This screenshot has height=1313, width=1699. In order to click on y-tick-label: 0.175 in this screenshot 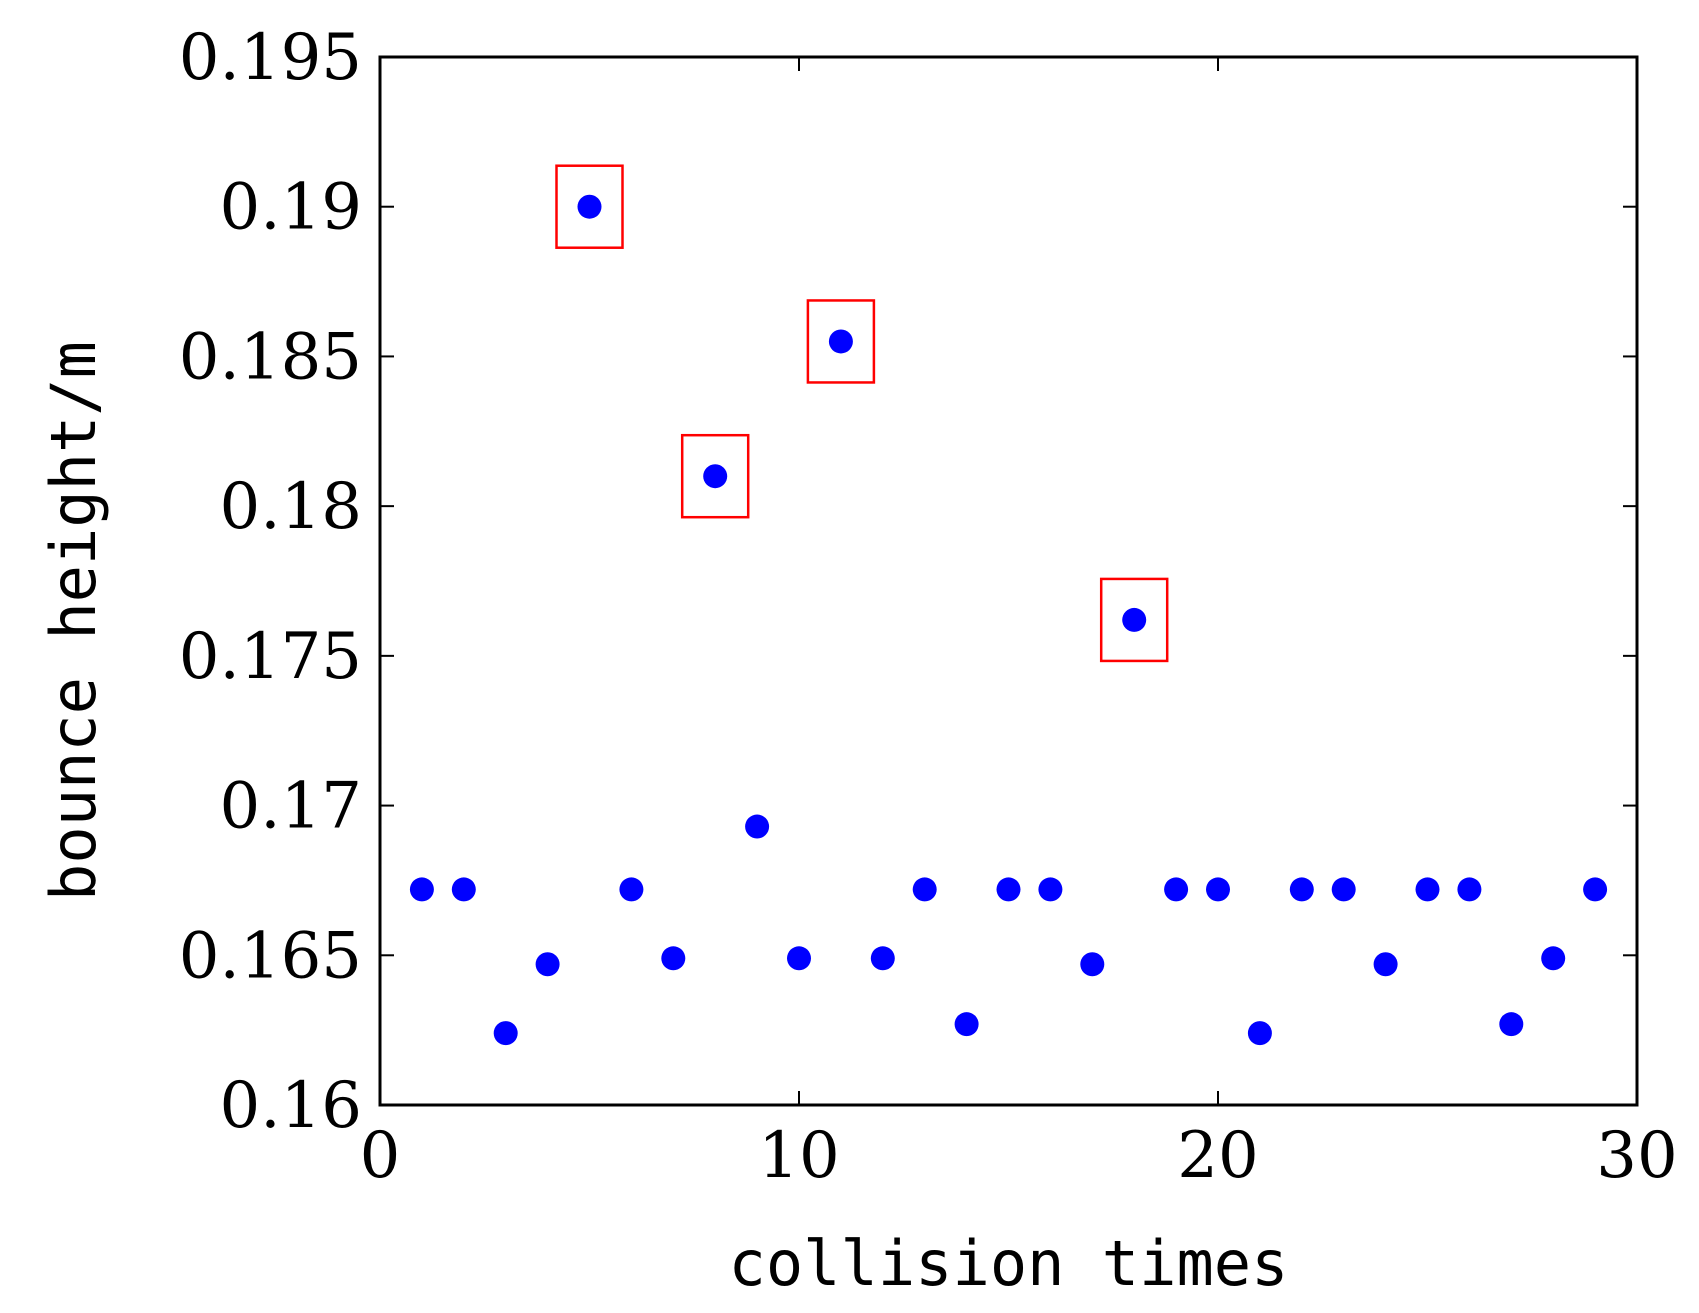, I will do `click(270, 657)`.